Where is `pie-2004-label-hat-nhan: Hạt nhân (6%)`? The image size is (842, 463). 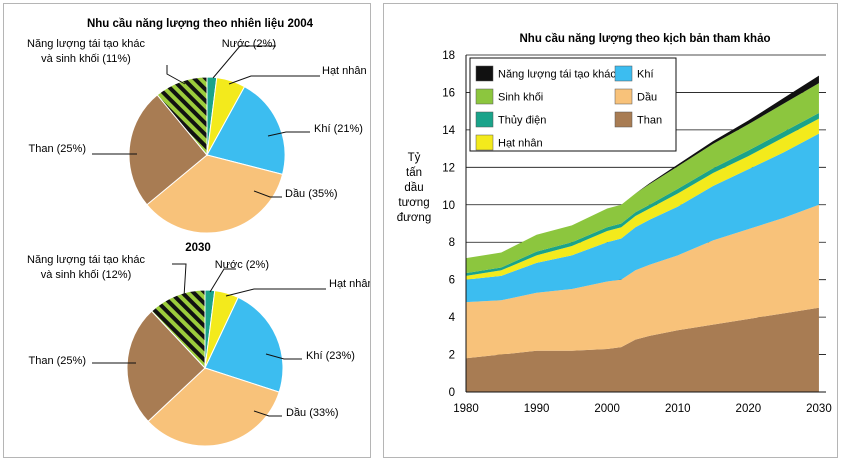 pie-2004-label-hat-nhan: Hạt nhân (6%) is located at coordinates (346, 71).